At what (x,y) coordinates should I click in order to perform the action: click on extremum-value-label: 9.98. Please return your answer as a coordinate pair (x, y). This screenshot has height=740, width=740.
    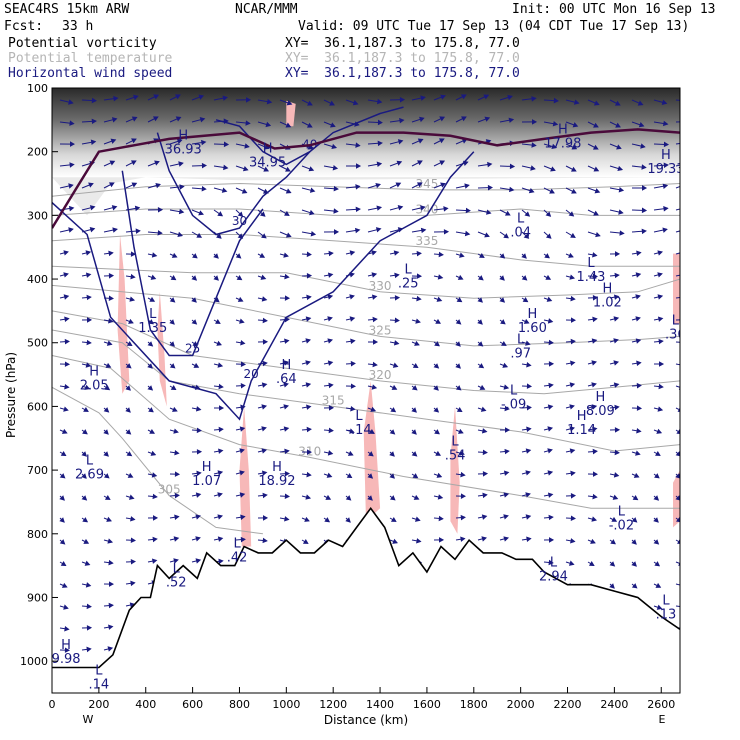
    Looking at the image, I should click on (66, 659).